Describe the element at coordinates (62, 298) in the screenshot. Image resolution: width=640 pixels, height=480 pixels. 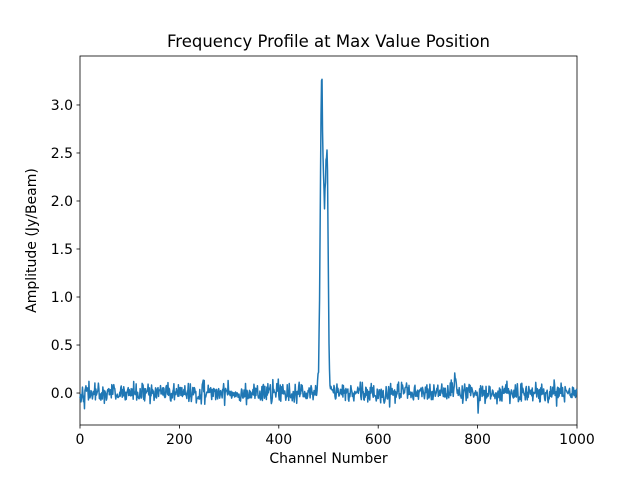
I see `y-tick-label: 1.0` at that location.